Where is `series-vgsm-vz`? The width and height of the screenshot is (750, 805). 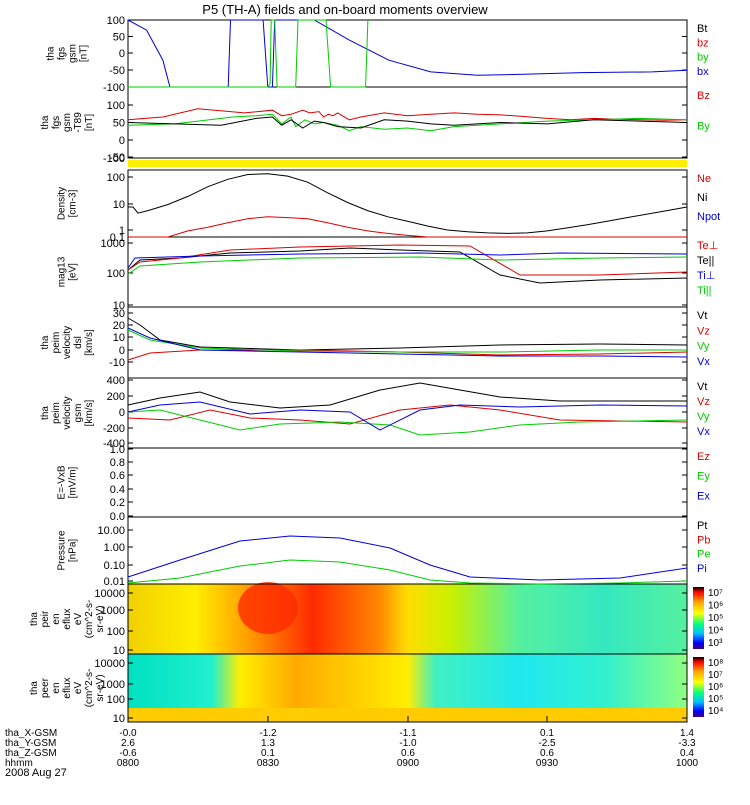
series-vgsm-vz is located at coordinates (407, 414).